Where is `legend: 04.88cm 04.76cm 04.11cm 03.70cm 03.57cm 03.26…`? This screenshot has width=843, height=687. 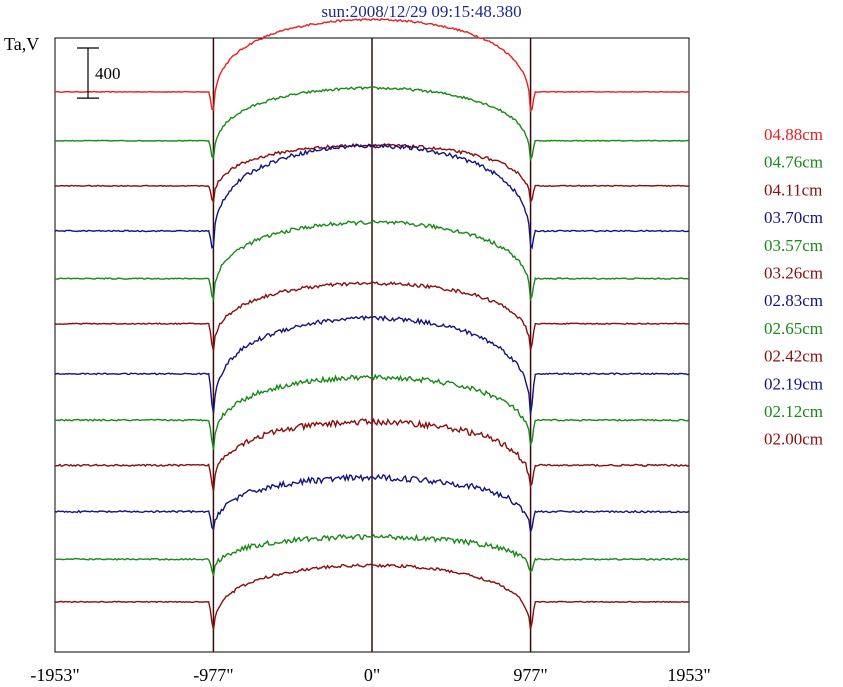 legend: 04.88cm 04.76cm 04.11cm 03.70cm 03.57cm 03.26… is located at coordinates (793, 287).